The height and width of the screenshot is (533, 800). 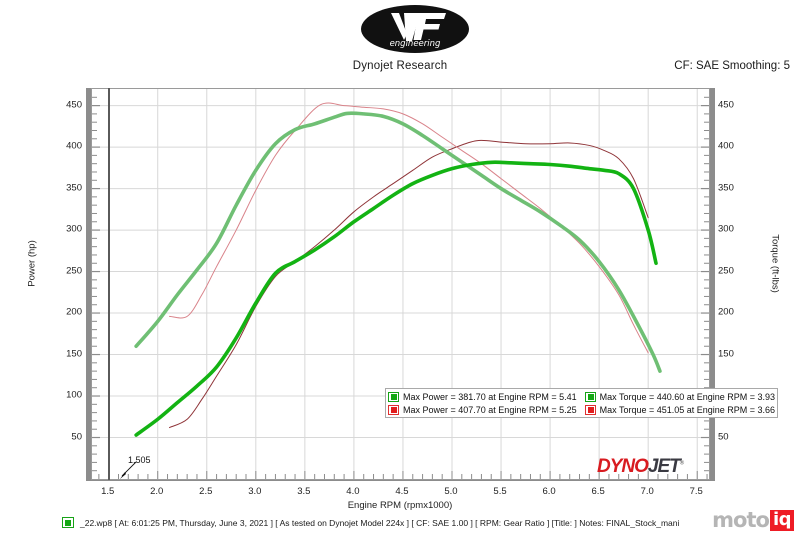 I want to click on right-axis-title: Torque (ft-lbs), so click(x=775, y=263).